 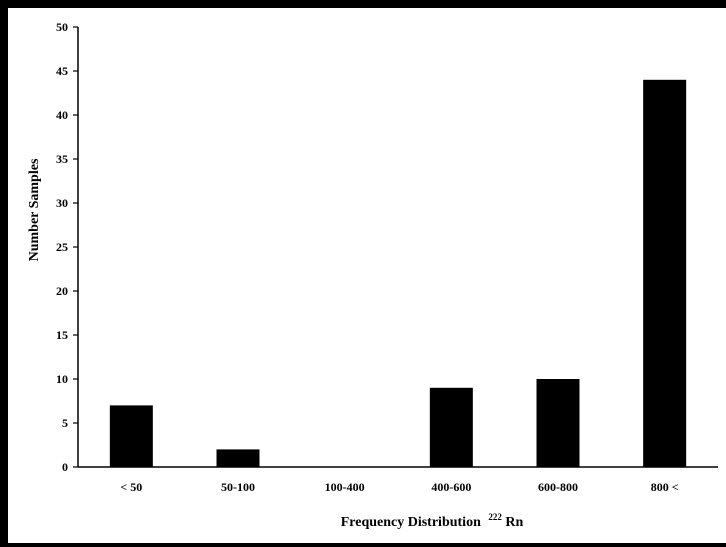 What do you see at coordinates (558, 487) in the screenshot?
I see `x-tick-label: 600-800` at bounding box center [558, 487].